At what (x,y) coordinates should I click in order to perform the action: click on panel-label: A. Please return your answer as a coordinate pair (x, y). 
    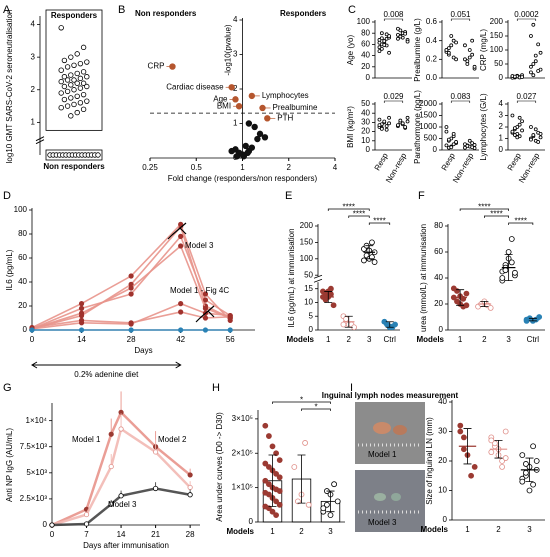
    Looking at the image, I should click on (7, 10).